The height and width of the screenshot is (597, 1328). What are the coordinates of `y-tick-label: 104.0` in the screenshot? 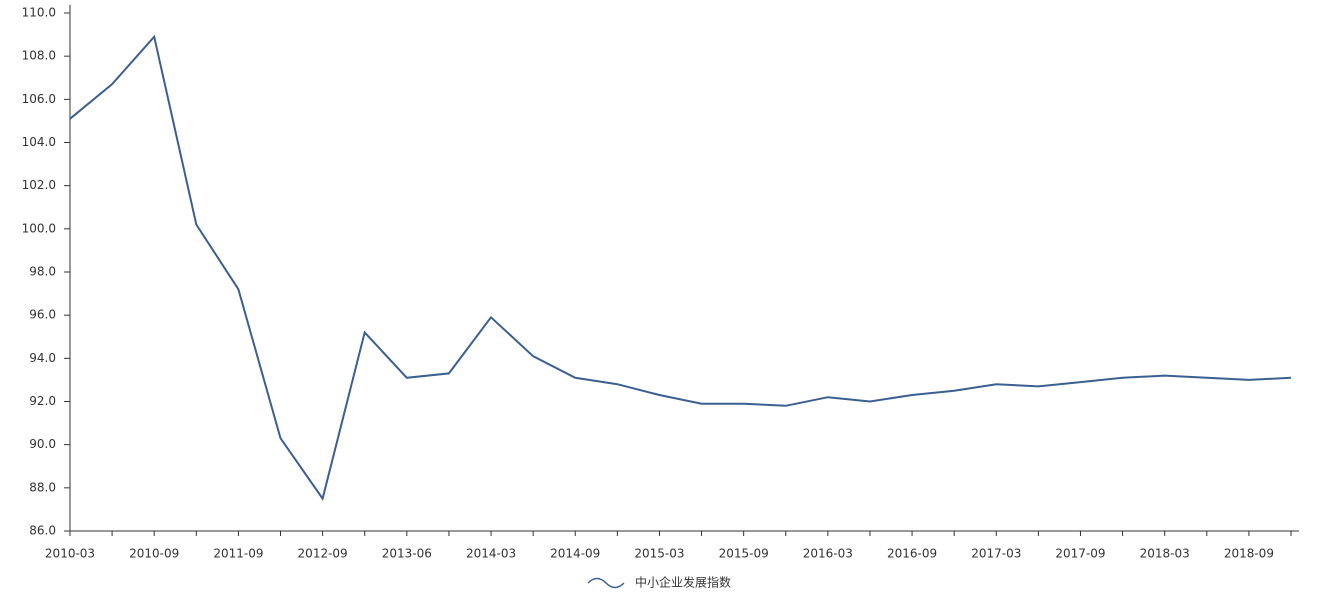 It's located at (39, 142).